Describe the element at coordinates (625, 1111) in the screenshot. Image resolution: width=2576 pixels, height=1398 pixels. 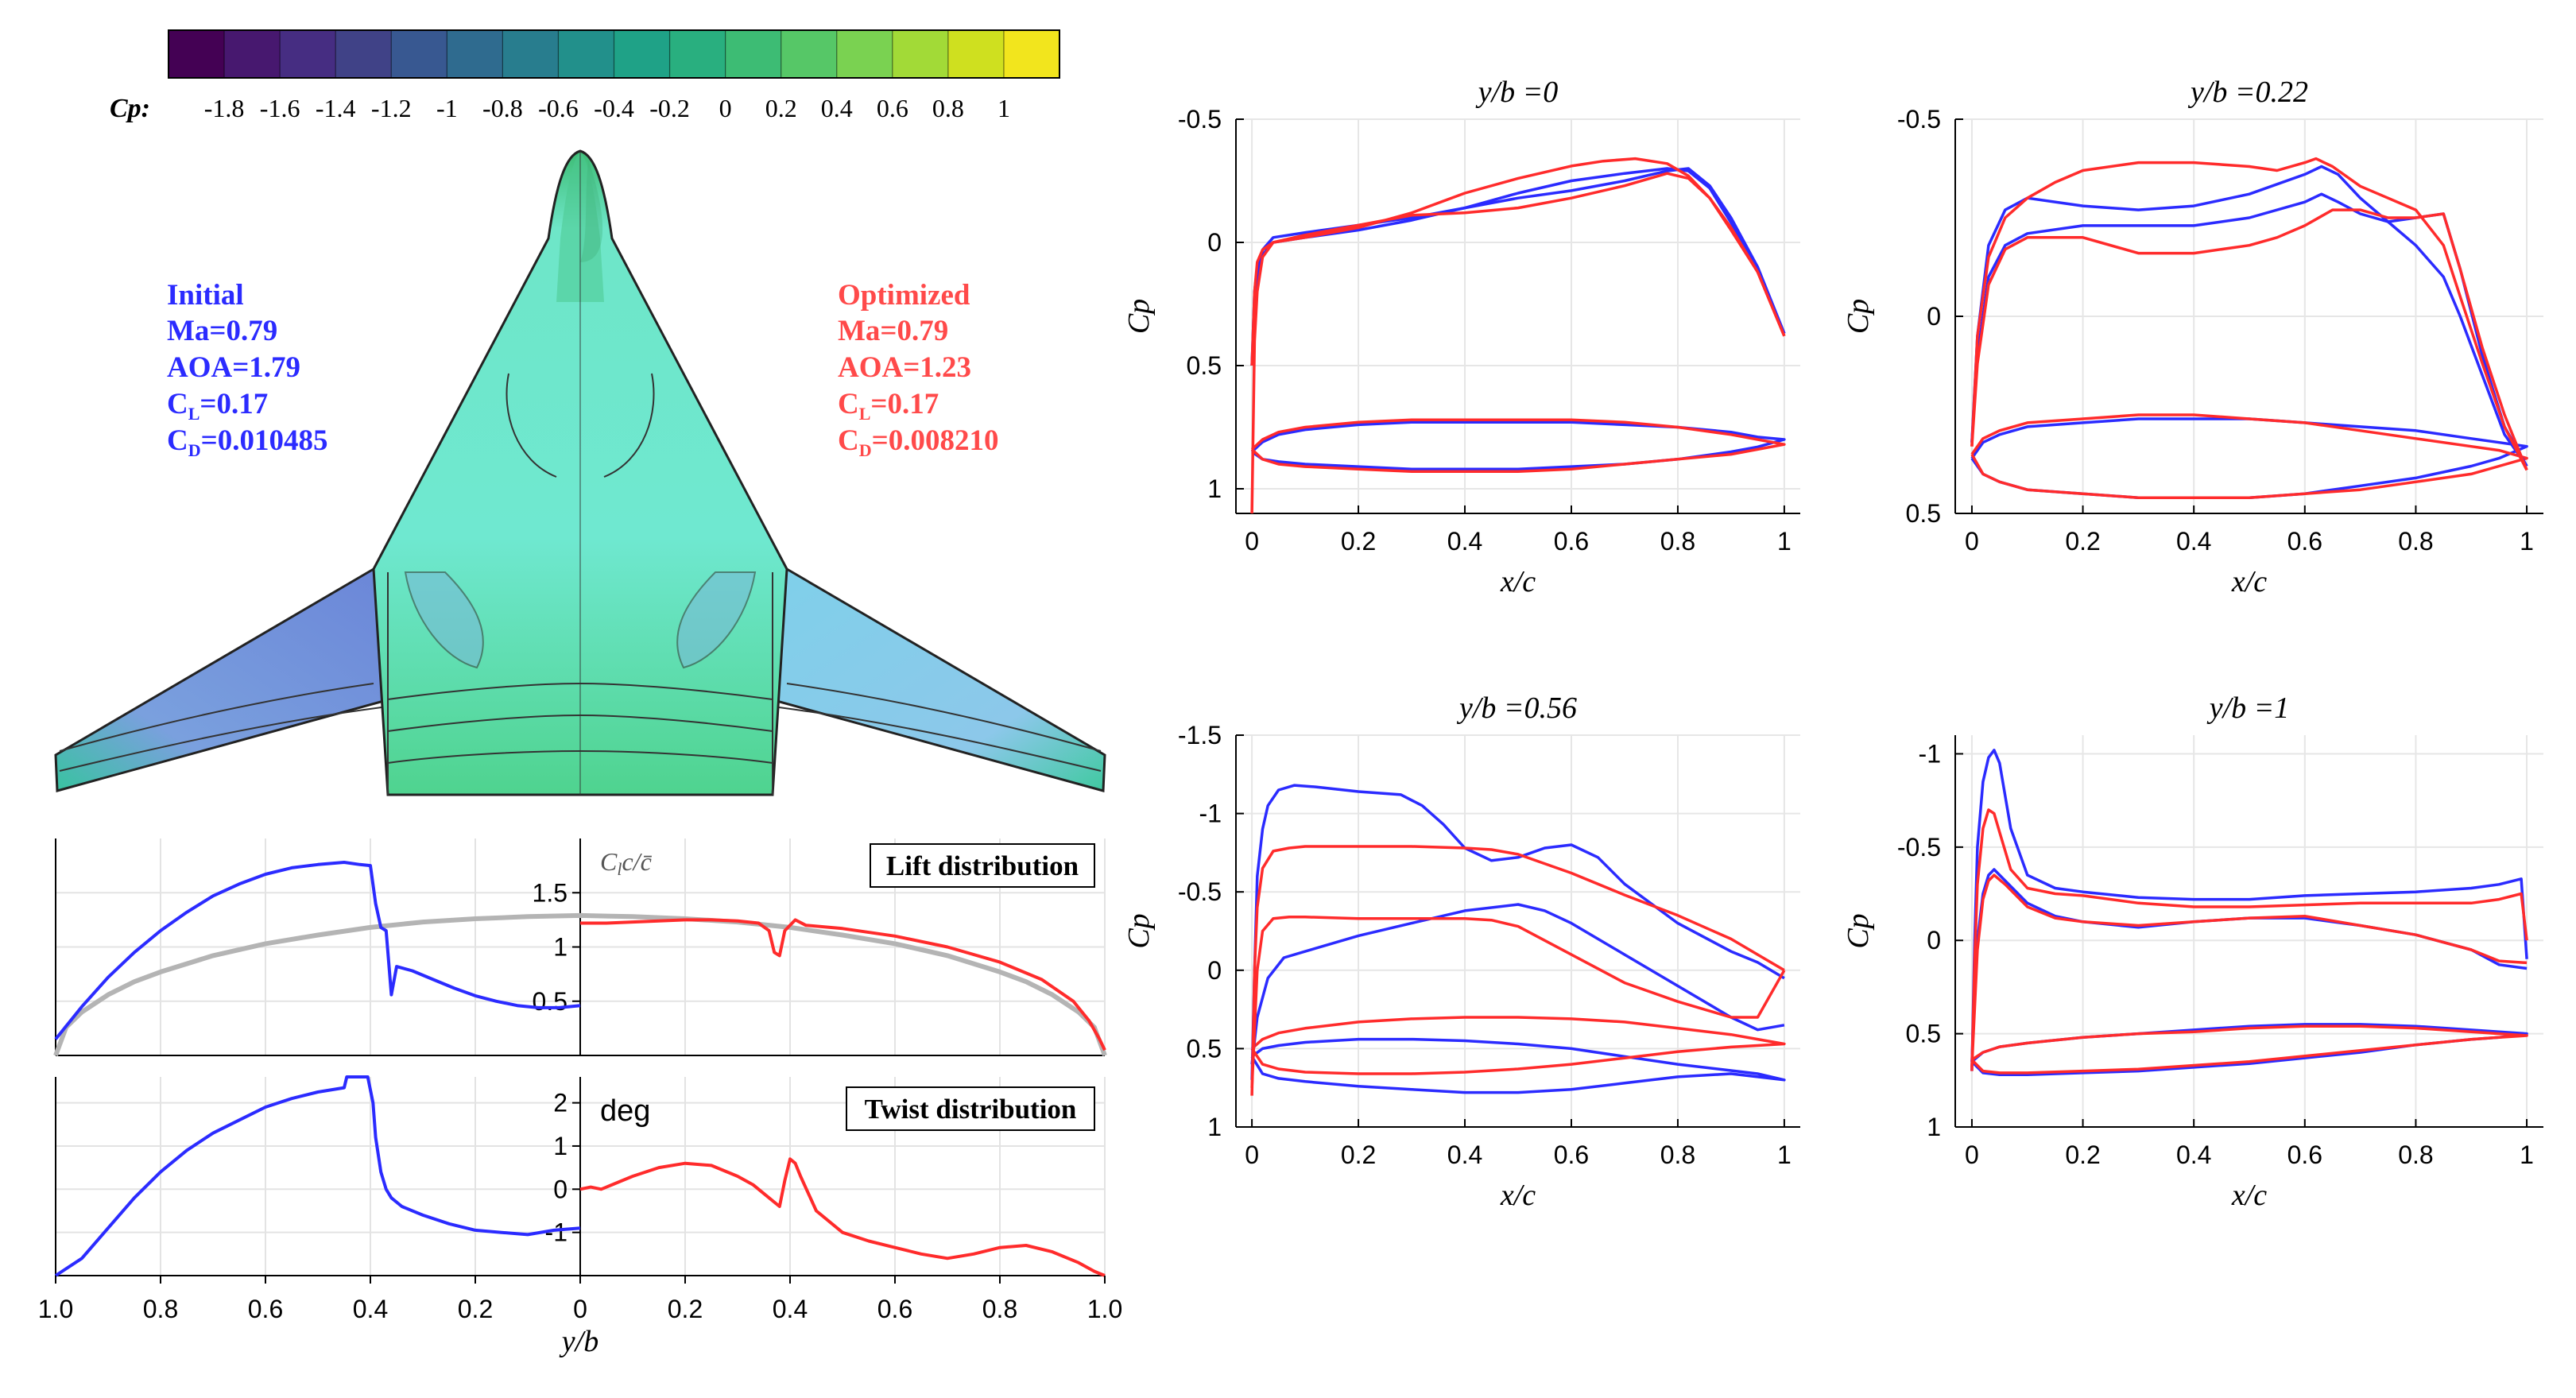
I see `twist-unit-label: deg` at that location.